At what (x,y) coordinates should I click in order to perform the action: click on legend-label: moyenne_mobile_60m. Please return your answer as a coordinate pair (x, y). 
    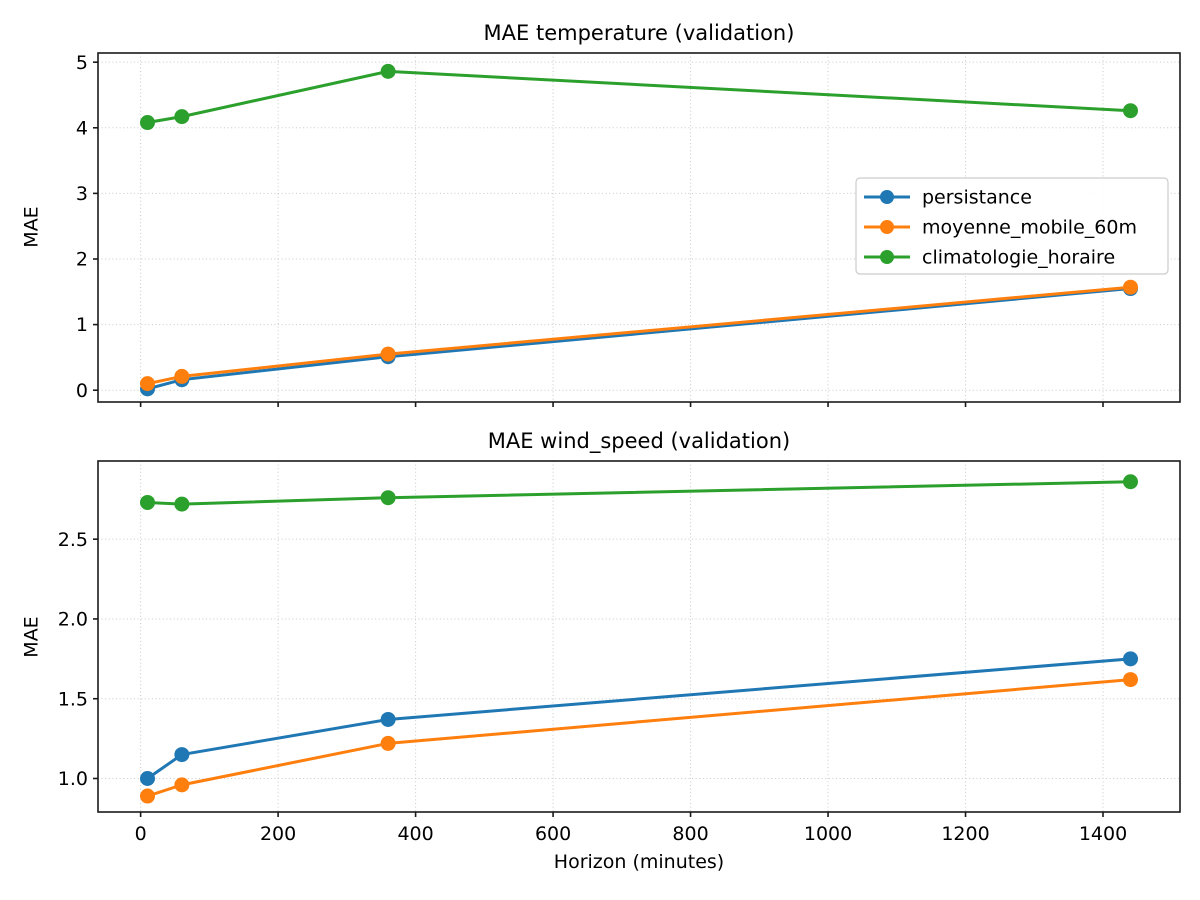
    Looking at the image, I should click on (1029, 228).